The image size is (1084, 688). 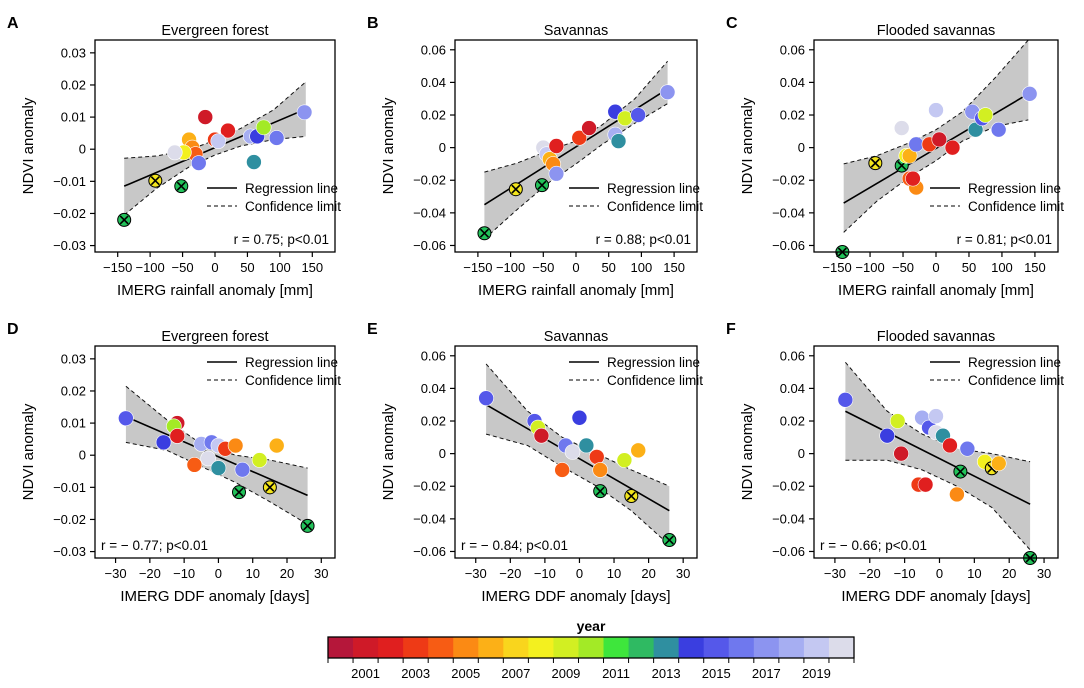 I want to click on x-axis-label: IMERG DDF anomaly [days], so click(x=935, y=596).